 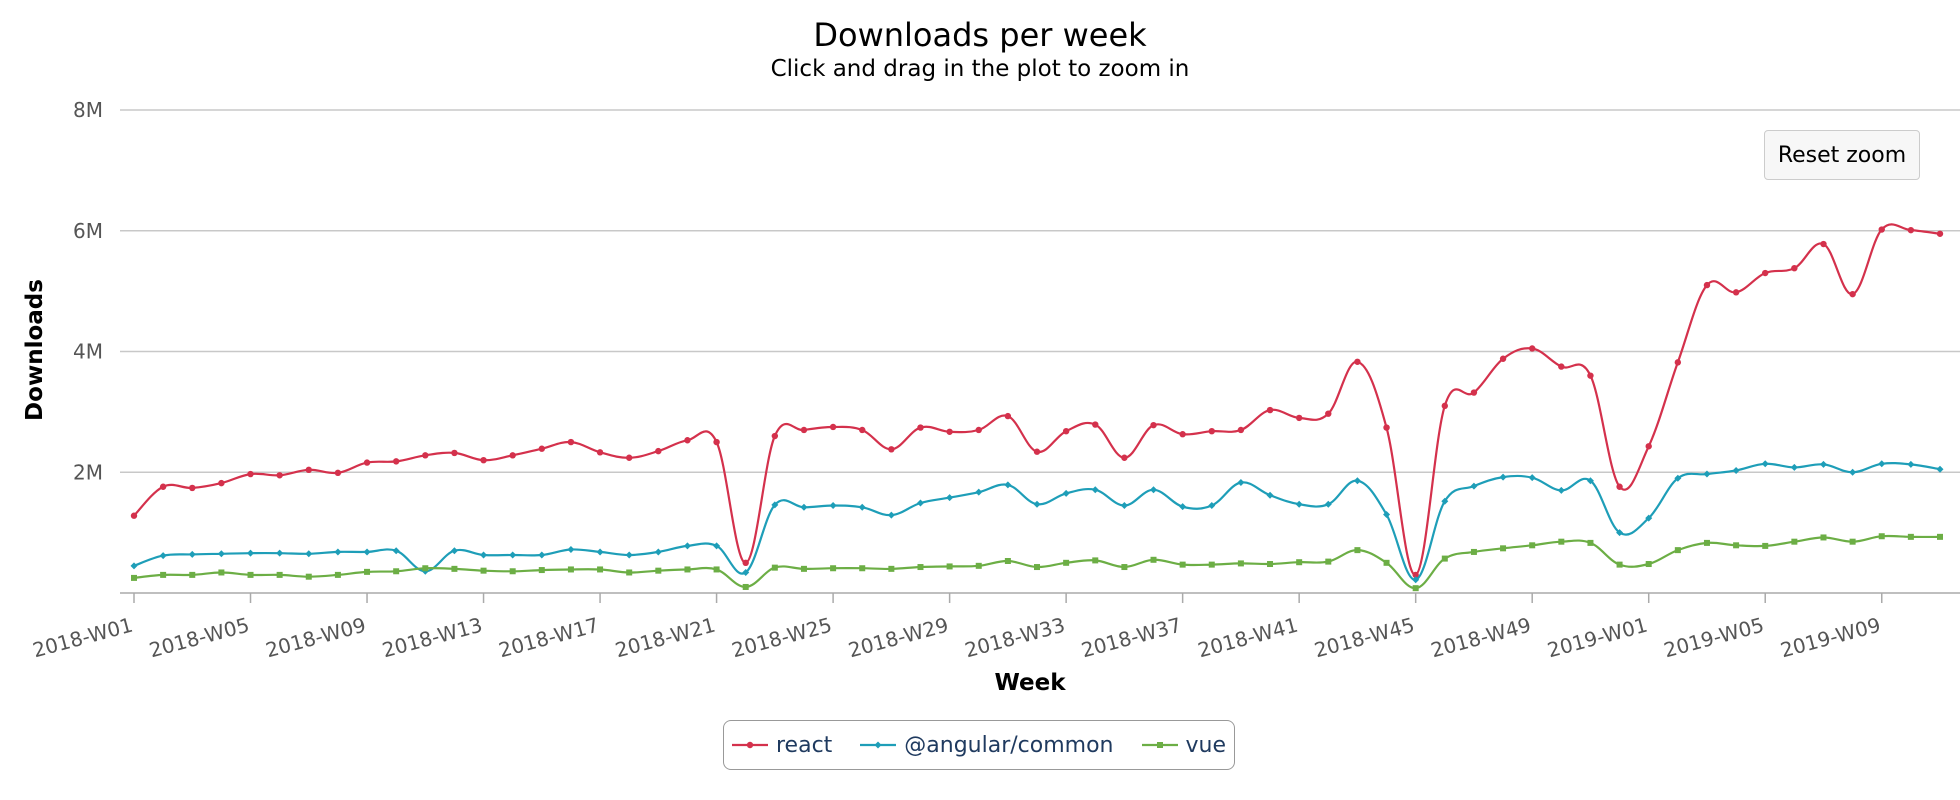 I want to click on legend-item-react: react, so click(x=781, y=745).